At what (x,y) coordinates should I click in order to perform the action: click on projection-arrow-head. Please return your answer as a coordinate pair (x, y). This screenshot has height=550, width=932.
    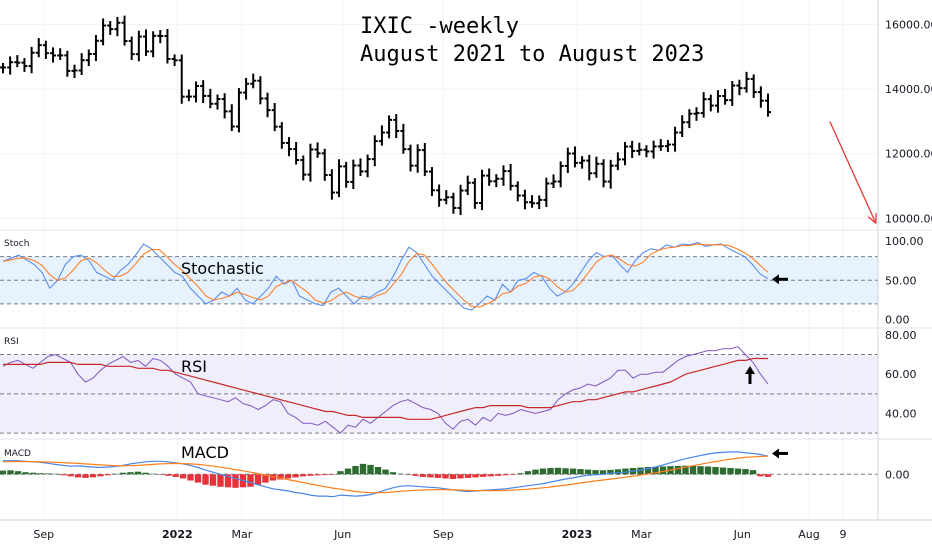
    Looking at the image, I should click on (872, 219).